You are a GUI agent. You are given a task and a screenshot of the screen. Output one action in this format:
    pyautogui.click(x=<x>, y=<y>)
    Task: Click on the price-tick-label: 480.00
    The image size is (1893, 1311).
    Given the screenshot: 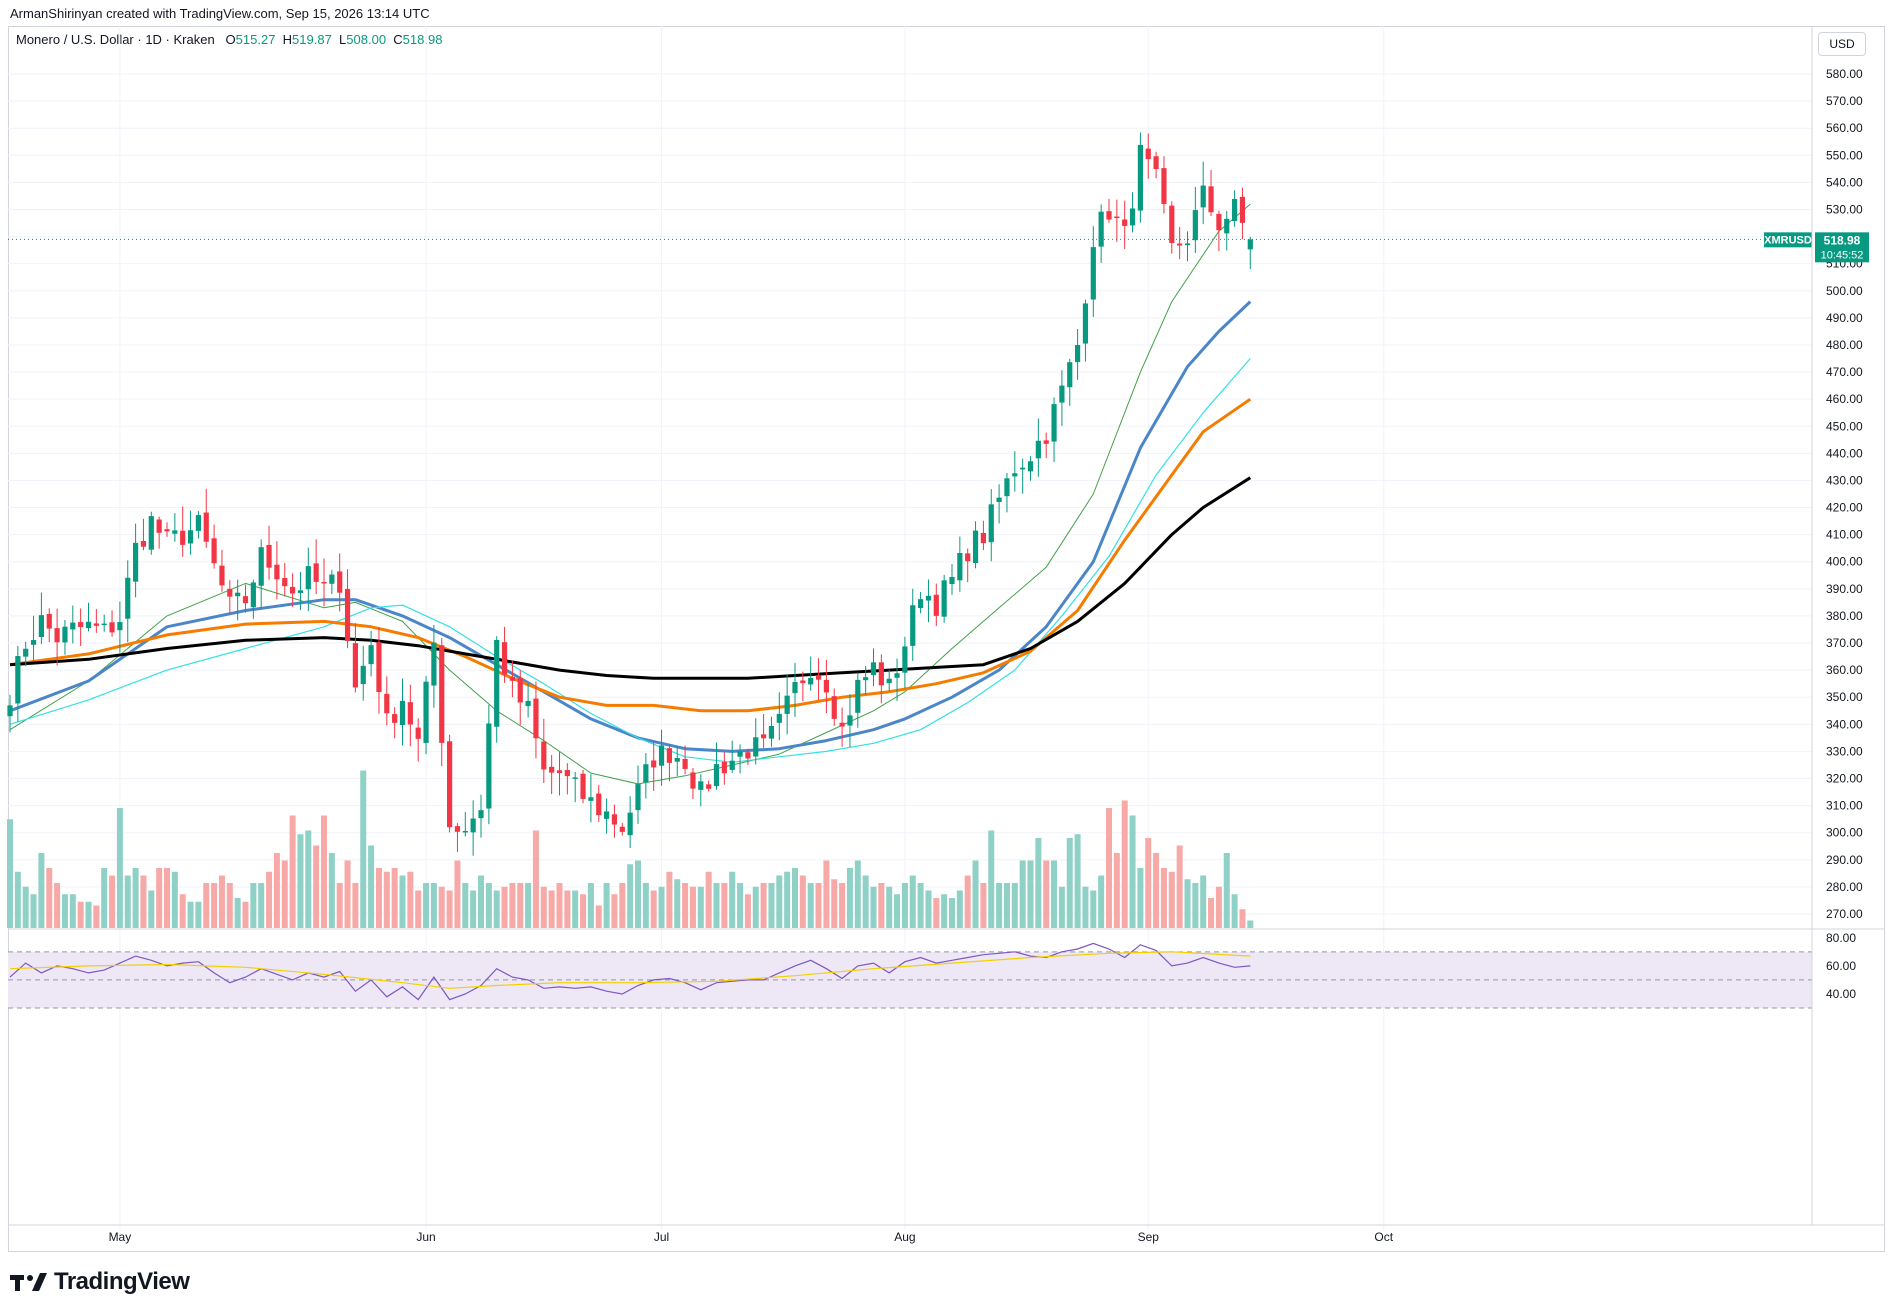 What is the action you would take?
    pyautogui.click(x=1844, y=345)
    